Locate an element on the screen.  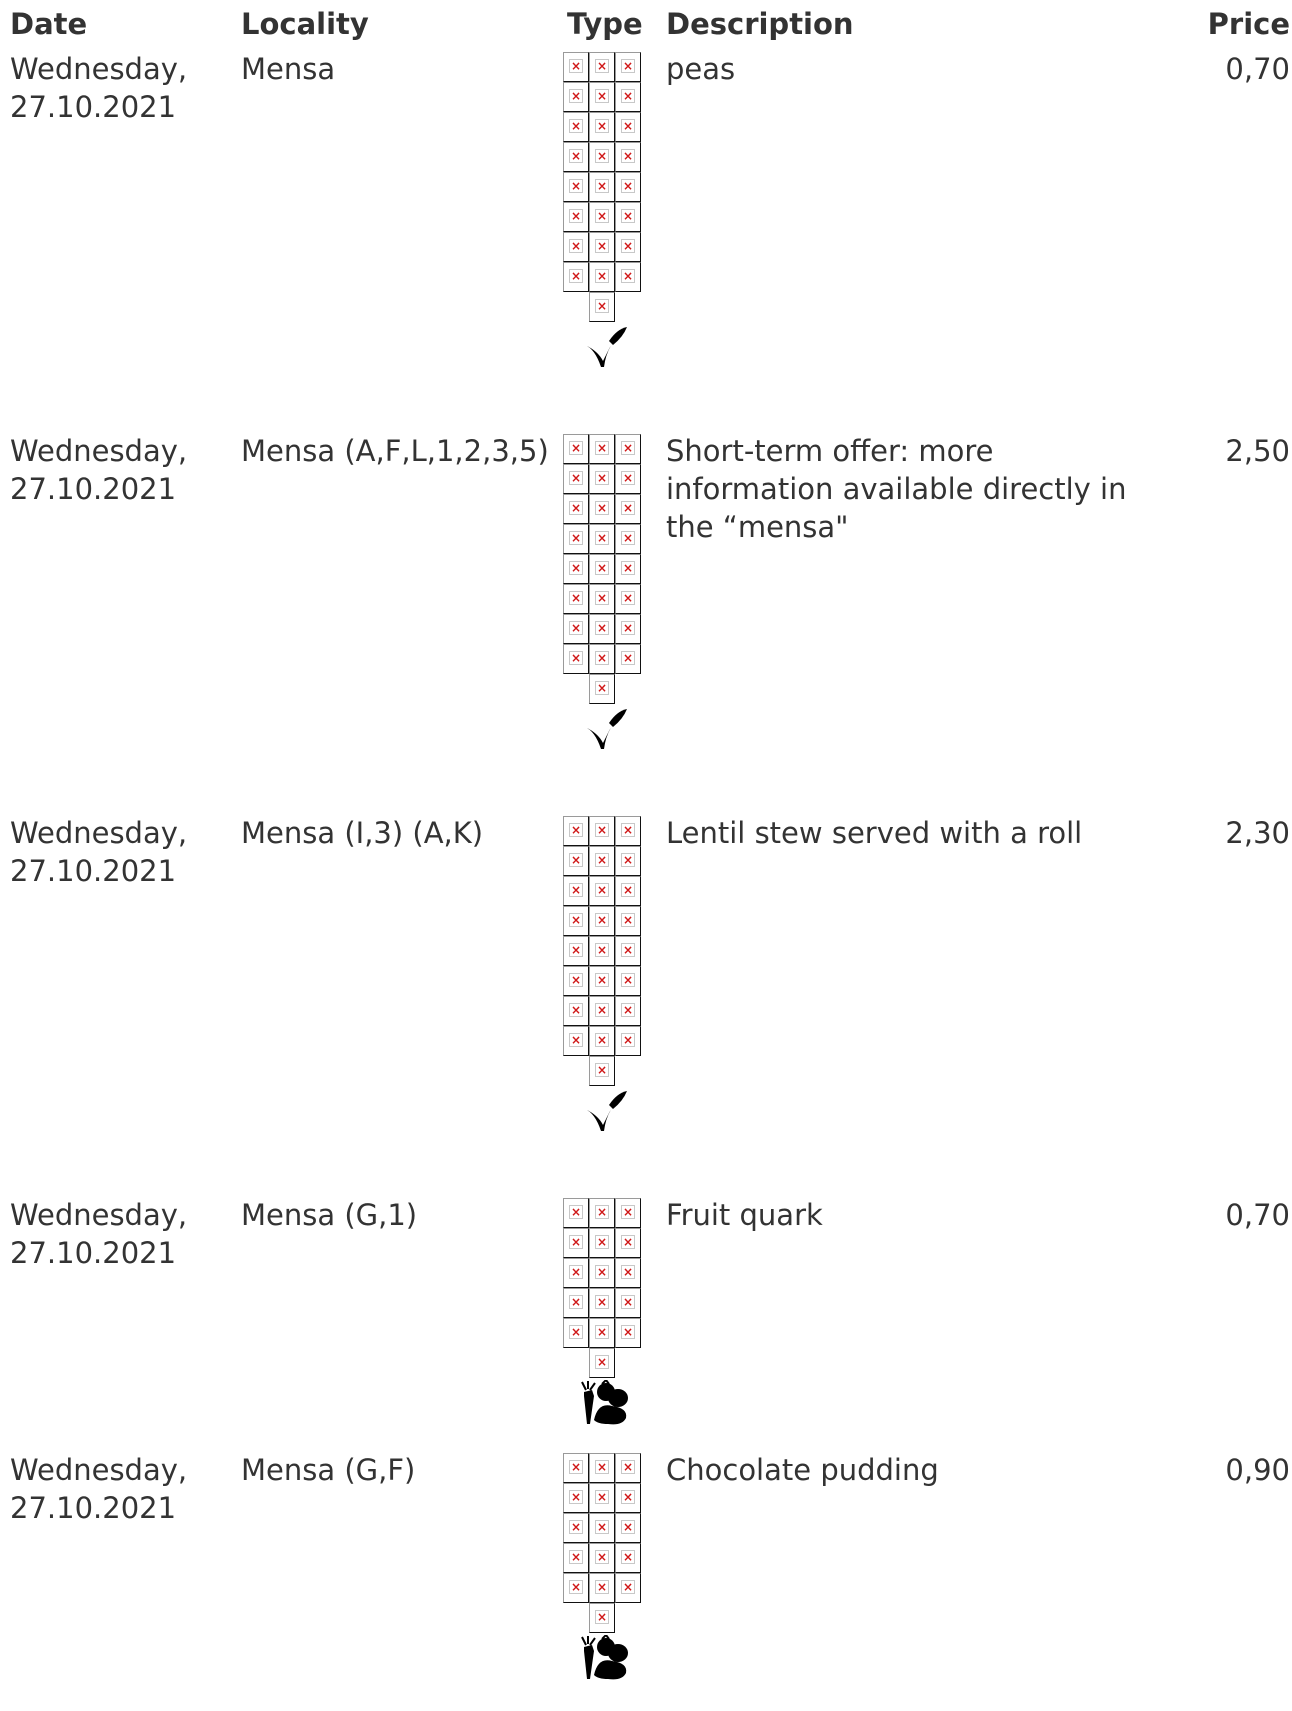
header-description: Description is located at coordinates (760, 24).